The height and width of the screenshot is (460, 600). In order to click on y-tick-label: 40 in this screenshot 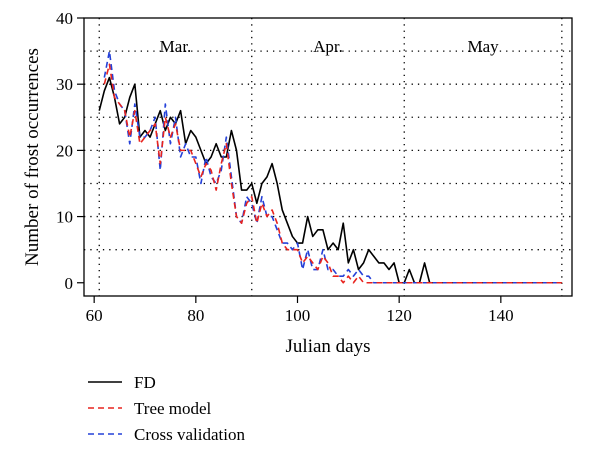, I will do `click(64, 18)`.